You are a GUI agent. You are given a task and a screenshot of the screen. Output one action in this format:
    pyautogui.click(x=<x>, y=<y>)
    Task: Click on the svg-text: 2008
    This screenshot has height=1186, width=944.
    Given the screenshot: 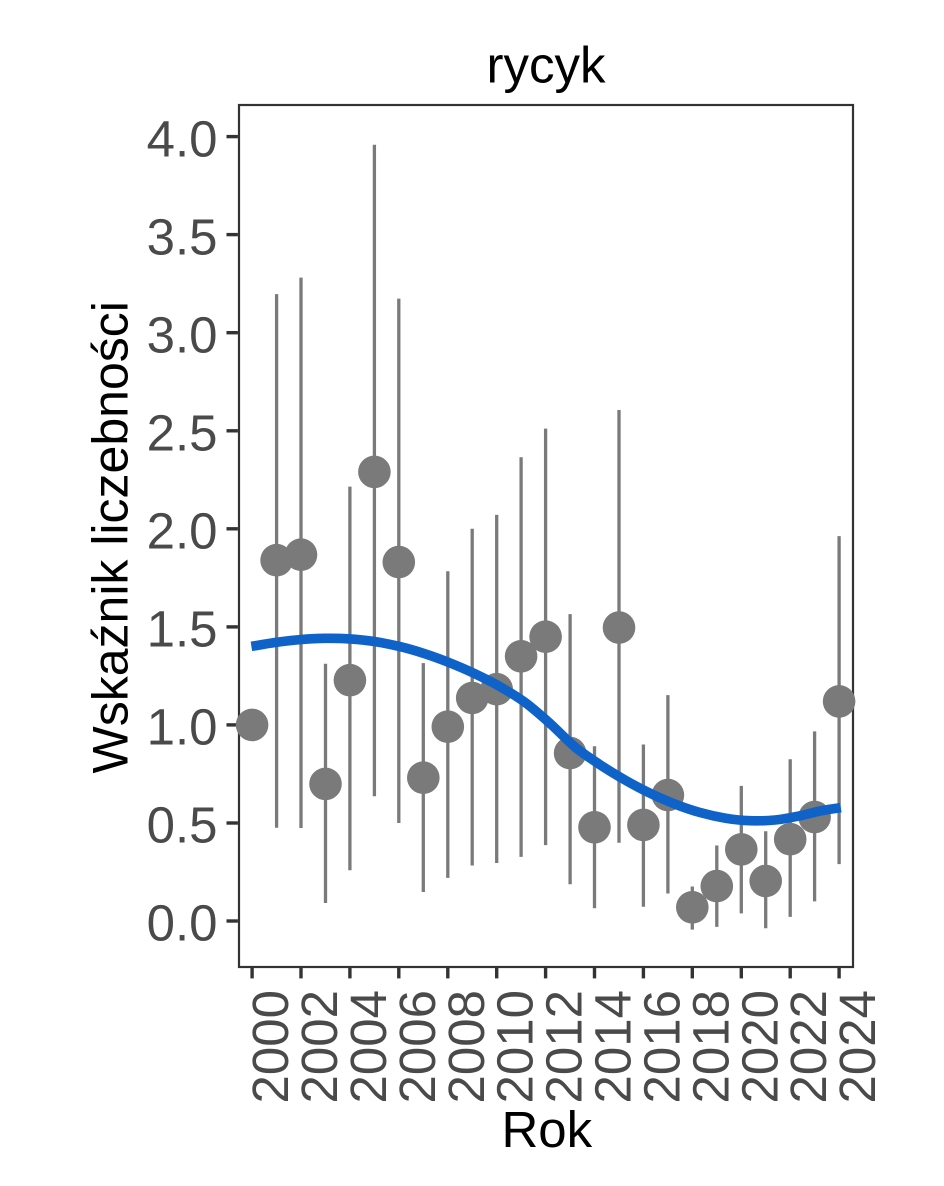 What is the action you would take?
    pyautogui.click(x=466, y=1046)
    